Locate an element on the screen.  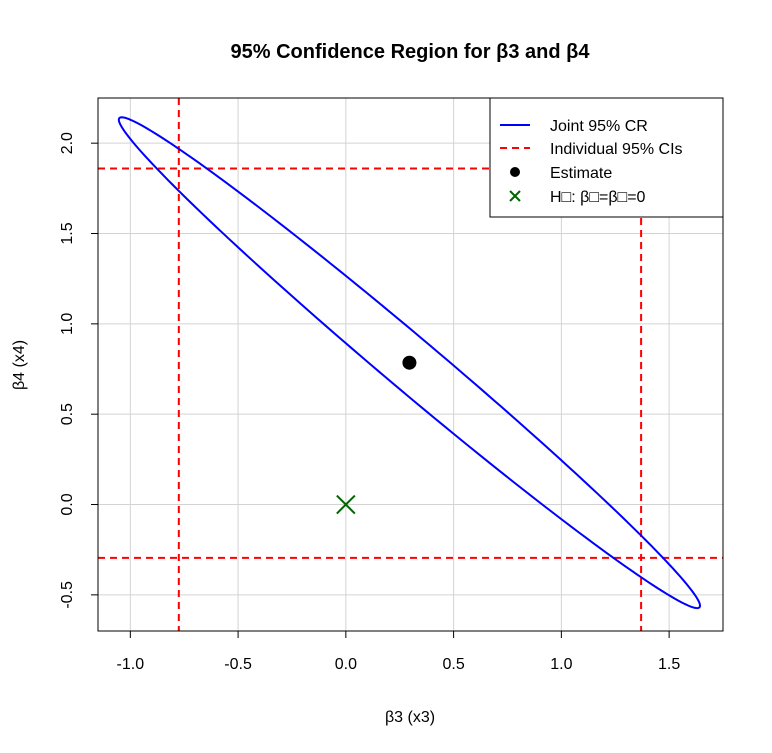
x-tick-label: -1.0 is located at coordinates (131, 664).